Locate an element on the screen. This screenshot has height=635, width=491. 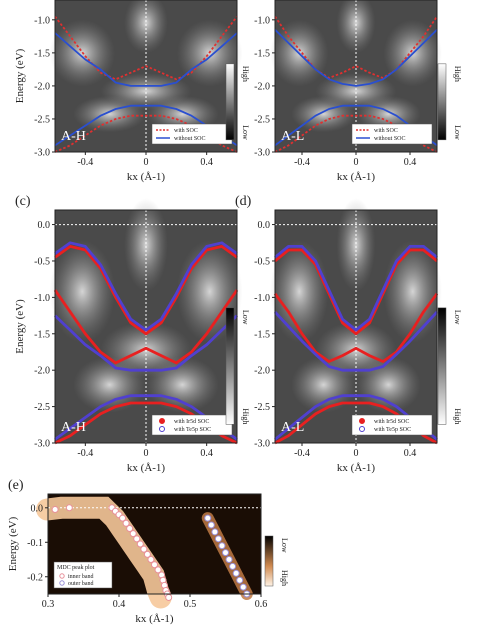
panel-letter: (d) is located at coordinates (243, 201).